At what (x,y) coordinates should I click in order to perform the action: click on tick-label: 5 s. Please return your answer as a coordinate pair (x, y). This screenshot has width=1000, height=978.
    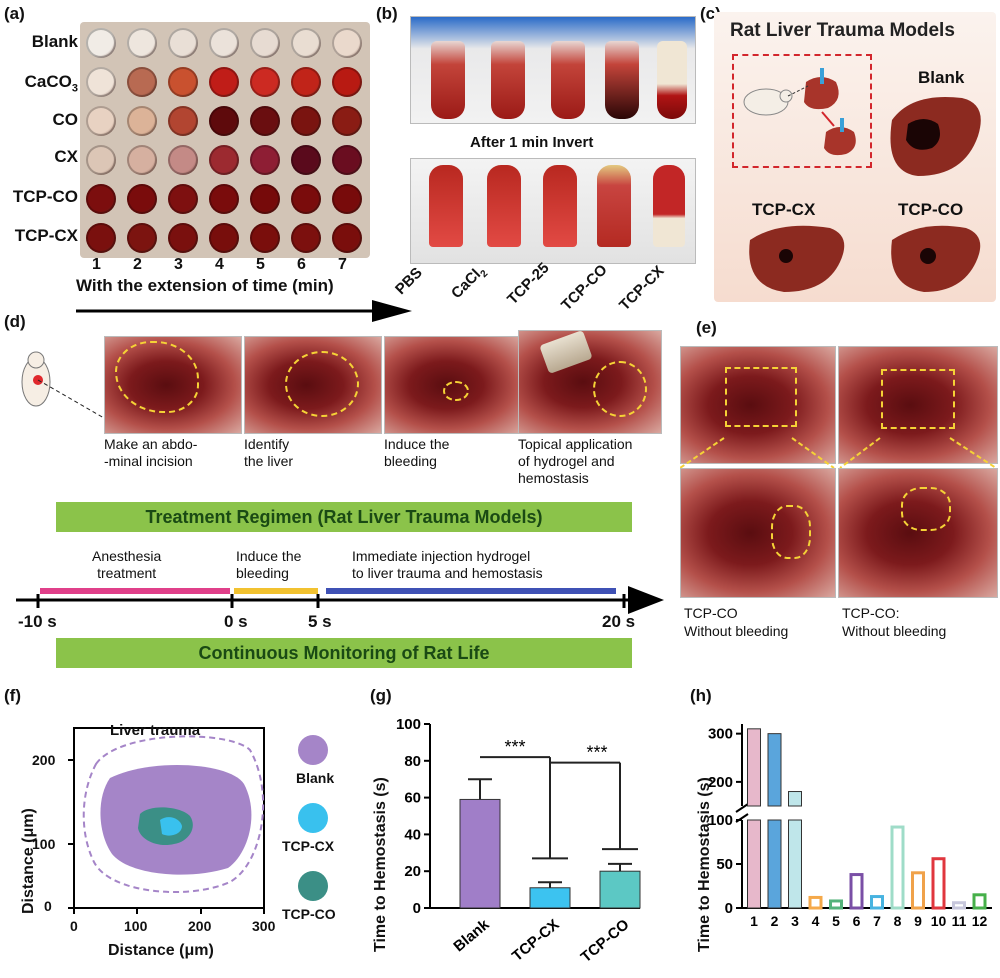
    Looking at the image, I should click on (320, 621).